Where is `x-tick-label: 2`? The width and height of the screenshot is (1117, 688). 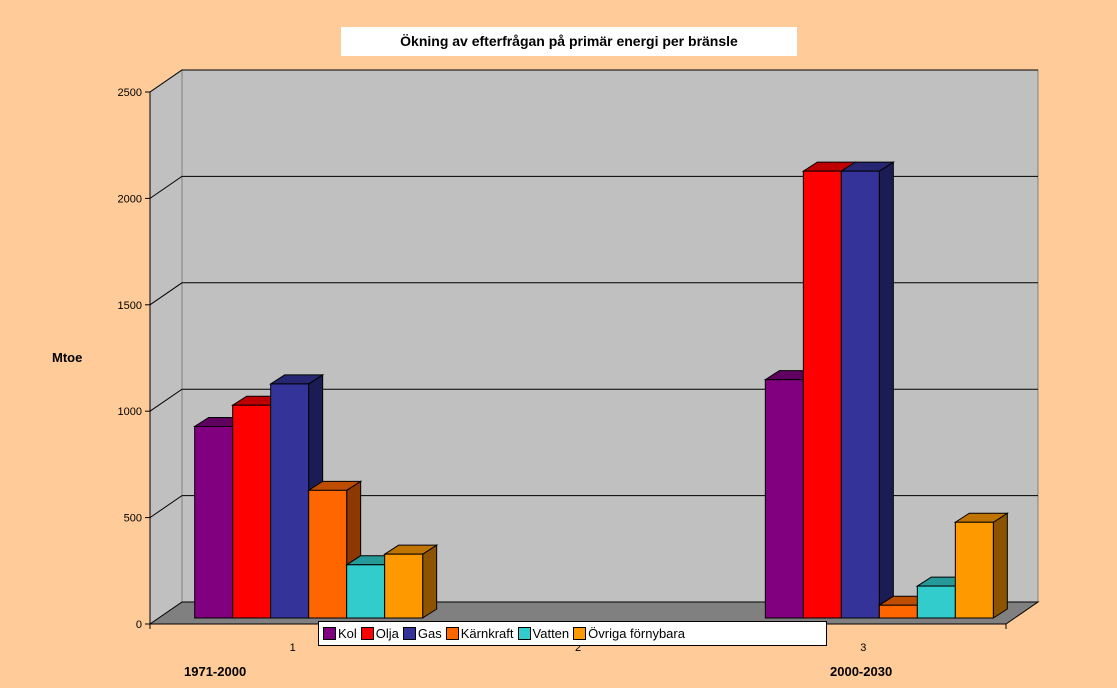
x-tick-label: 2 is located at coordinates (578, 648).